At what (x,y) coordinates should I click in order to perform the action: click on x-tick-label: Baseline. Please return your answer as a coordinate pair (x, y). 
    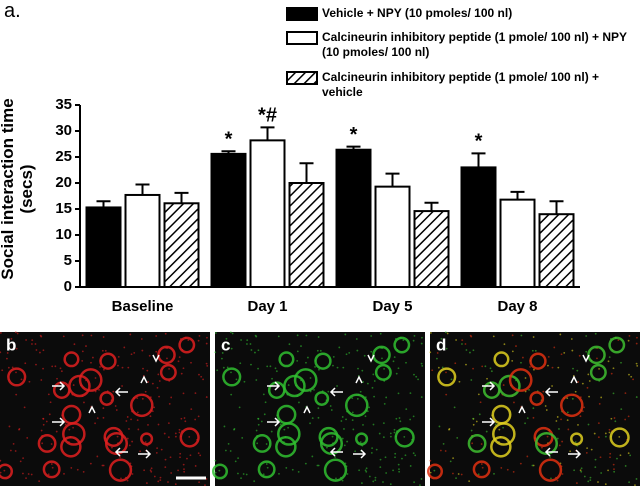
    Looking at the image, I should click on (143, 306).